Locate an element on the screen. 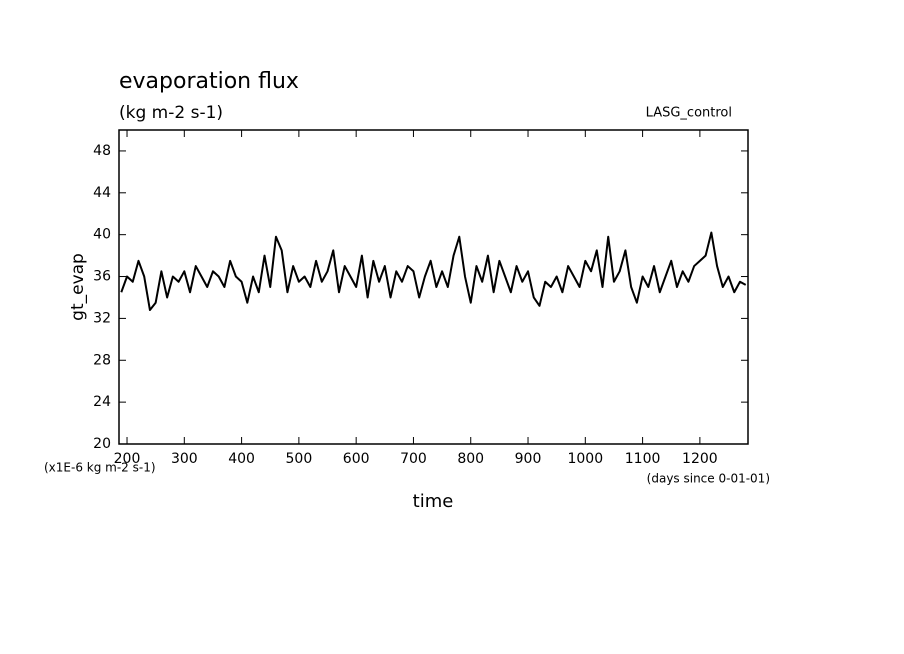 The width and height of the screenshot is (904, 654). x-tick-label: 200 is located at coordinates (127, 459).